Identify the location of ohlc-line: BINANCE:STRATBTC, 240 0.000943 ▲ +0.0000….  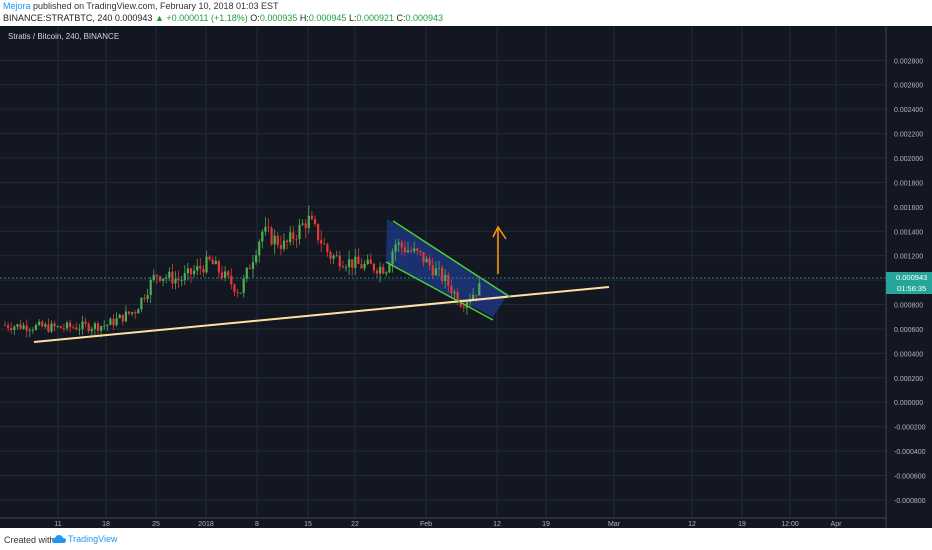
(223, 18).